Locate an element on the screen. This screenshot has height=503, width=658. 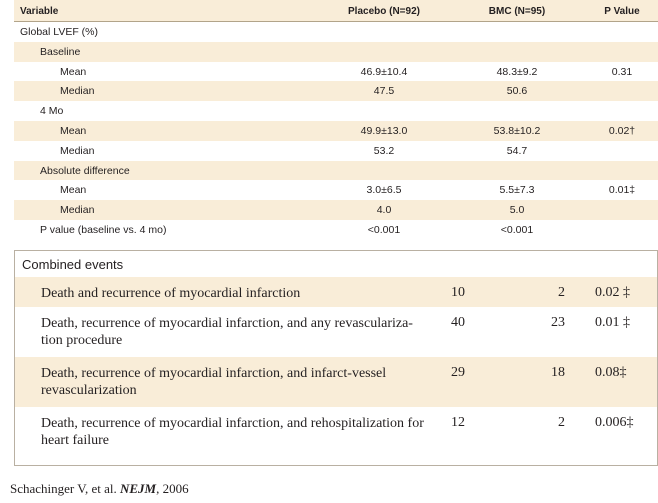
bmc-count: 23 is located at coordinates (558, 322).